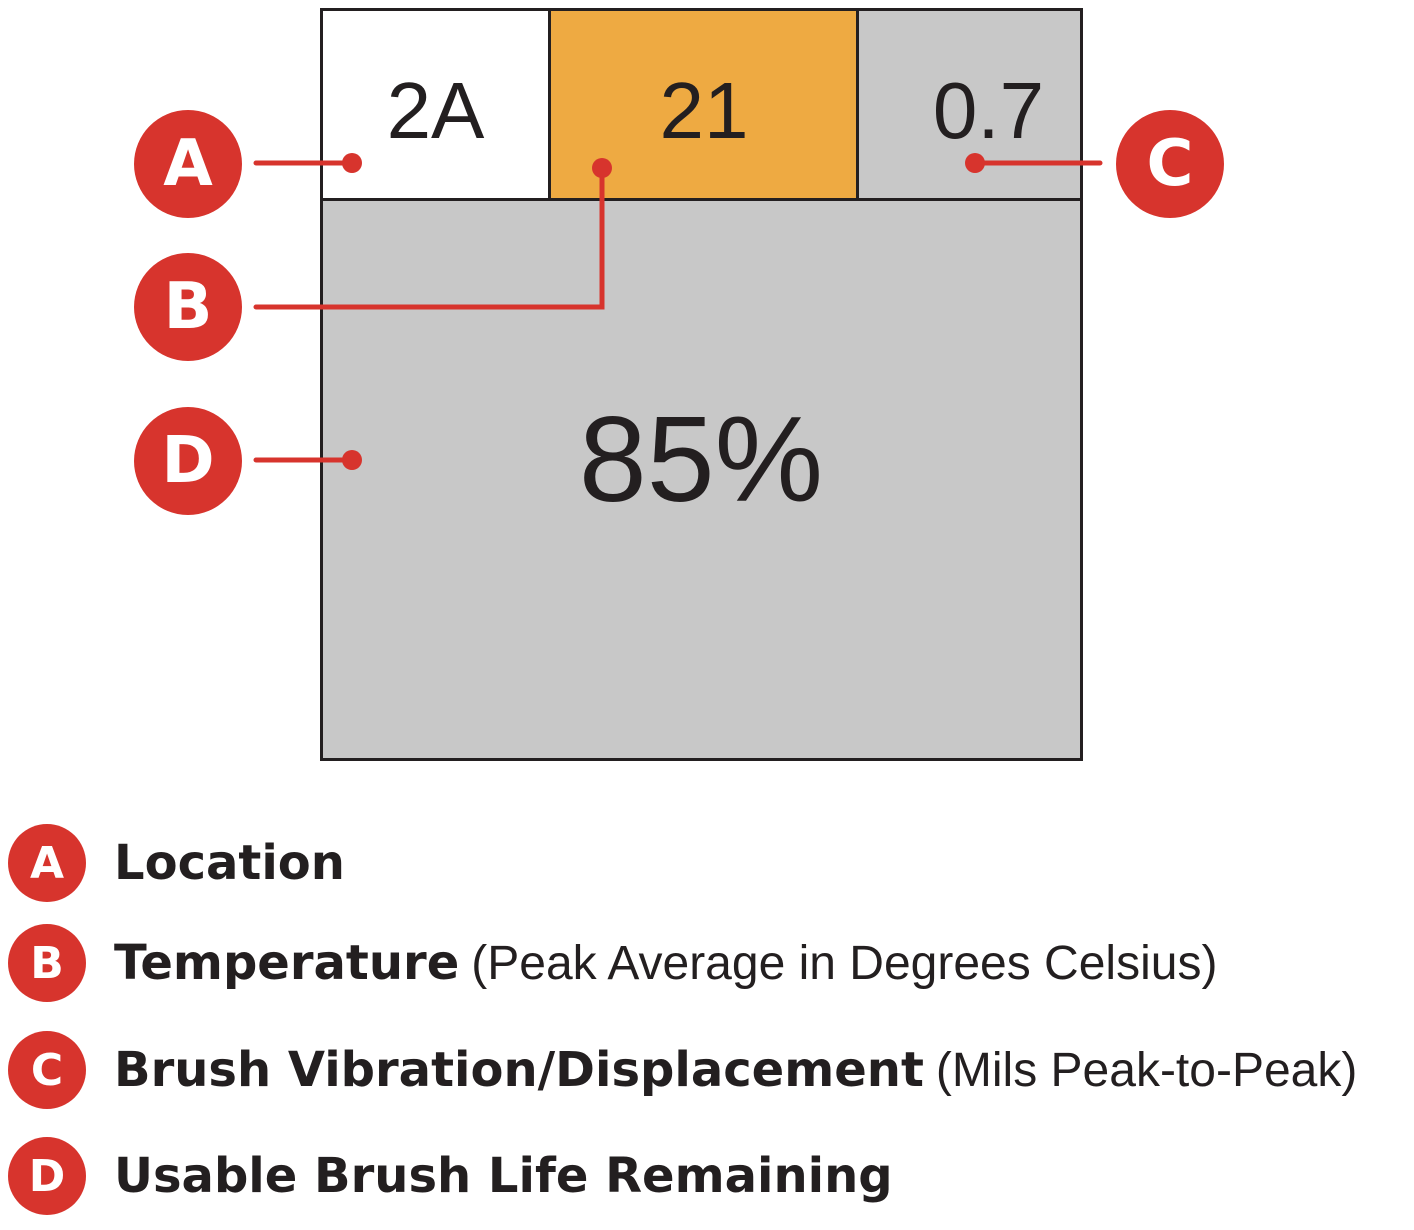 The height and width of the screenshot is (1230, 1414). I want to click on legend-label-temperature: Temperature, so click(287, 963).